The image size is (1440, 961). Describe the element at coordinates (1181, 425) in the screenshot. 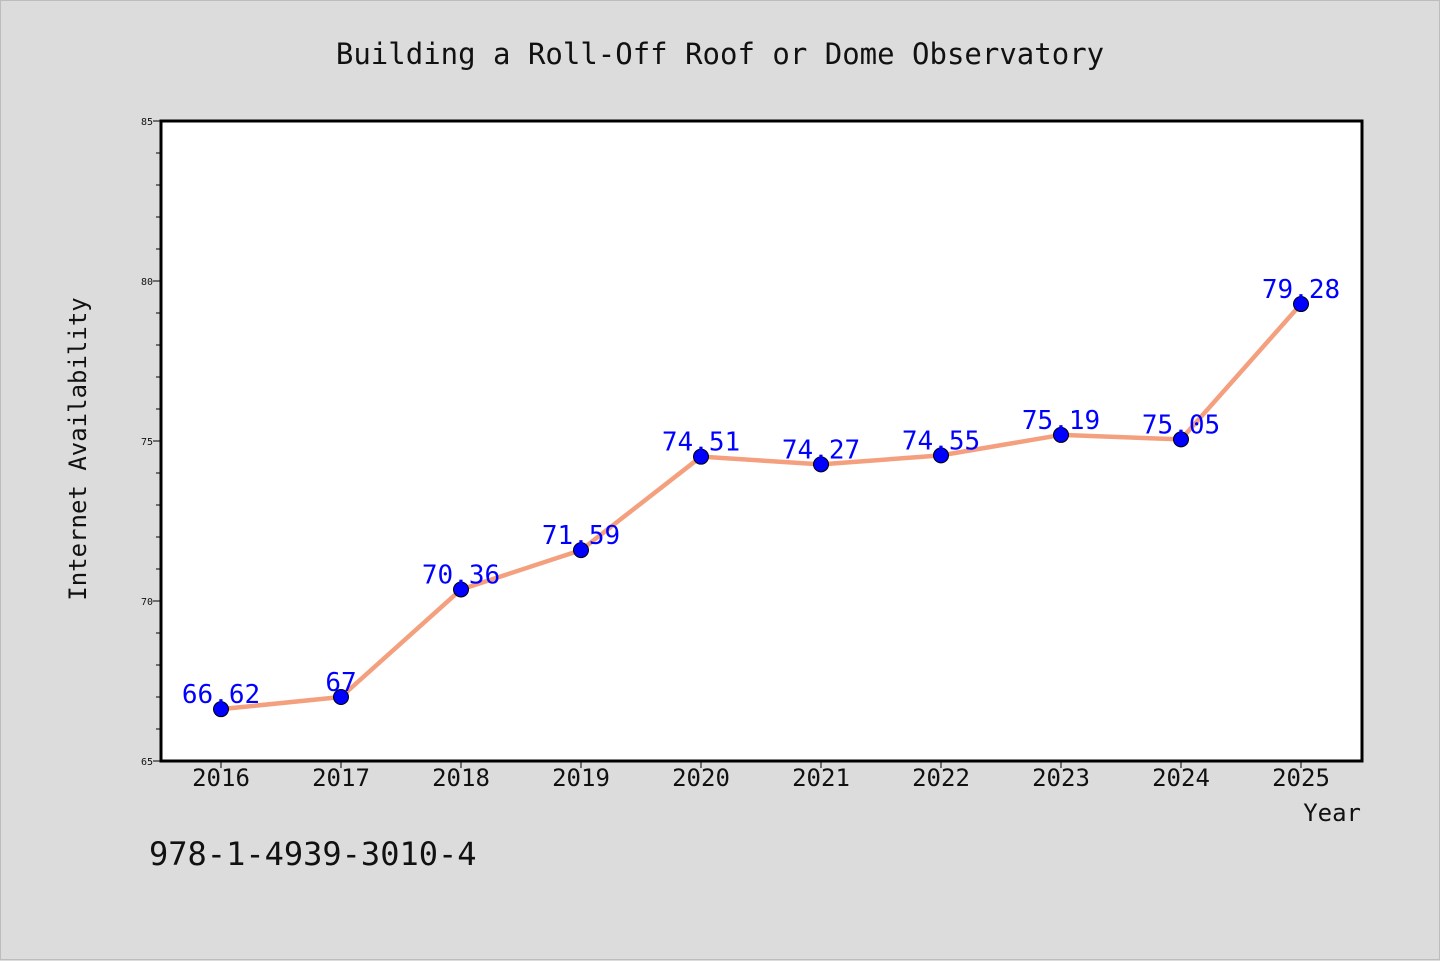

I see `data-label: 75.05` at that location.